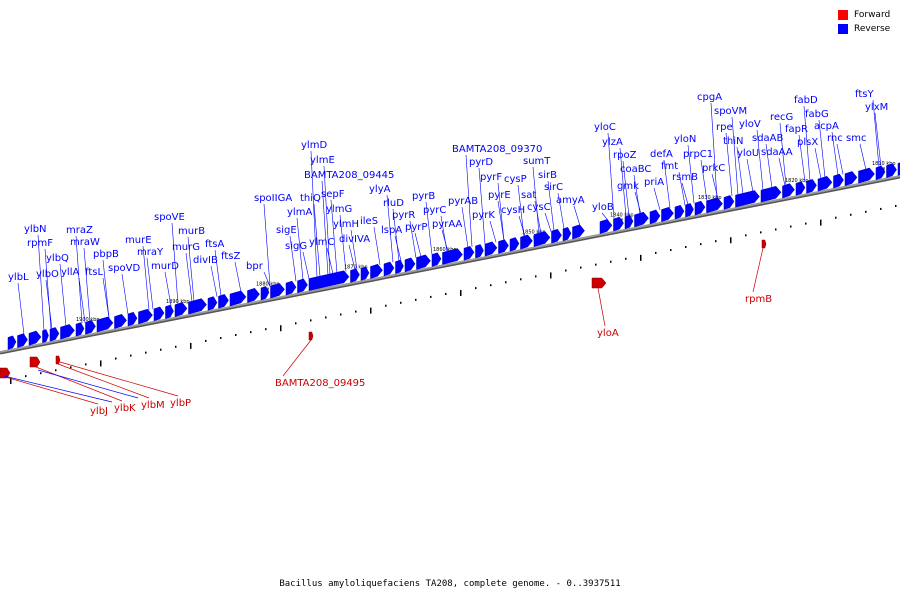 The image size is (900, 600). Describe the element at coordinates (314, 145) in the screenshot. I see `gene-label-ylmd: ylmD` at that location.